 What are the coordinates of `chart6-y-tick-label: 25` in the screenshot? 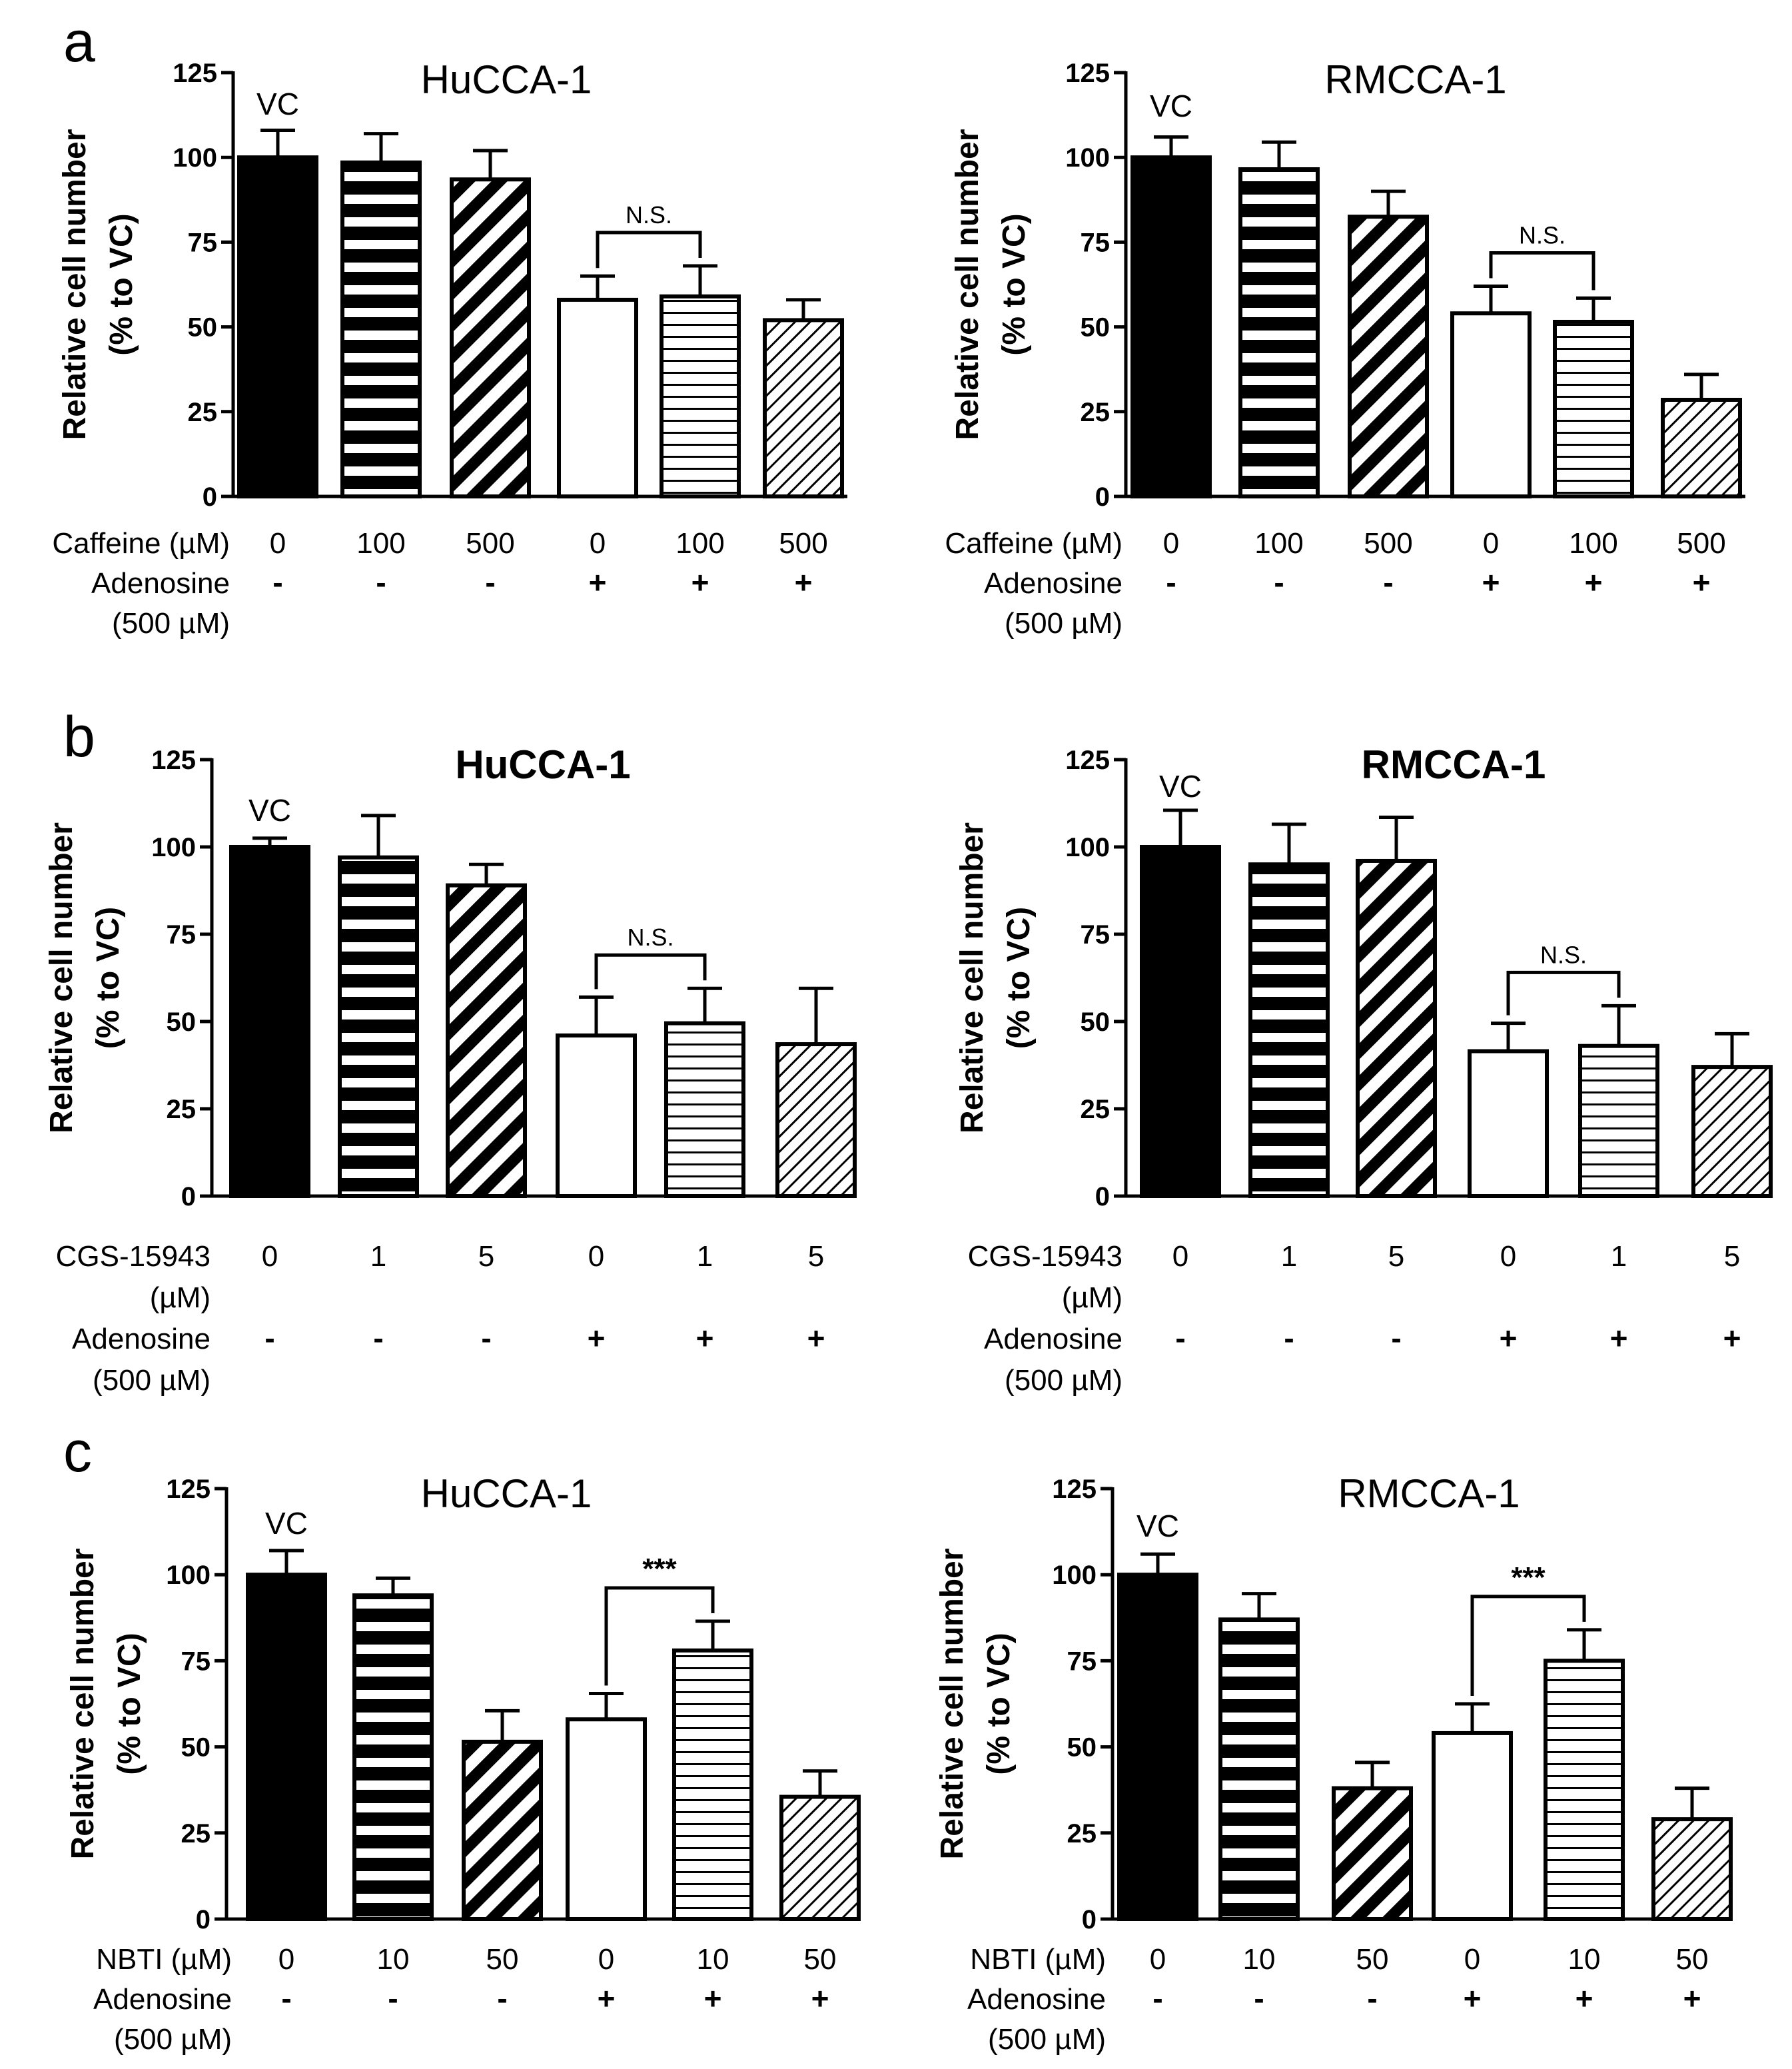 It's located at (1082, 1833).